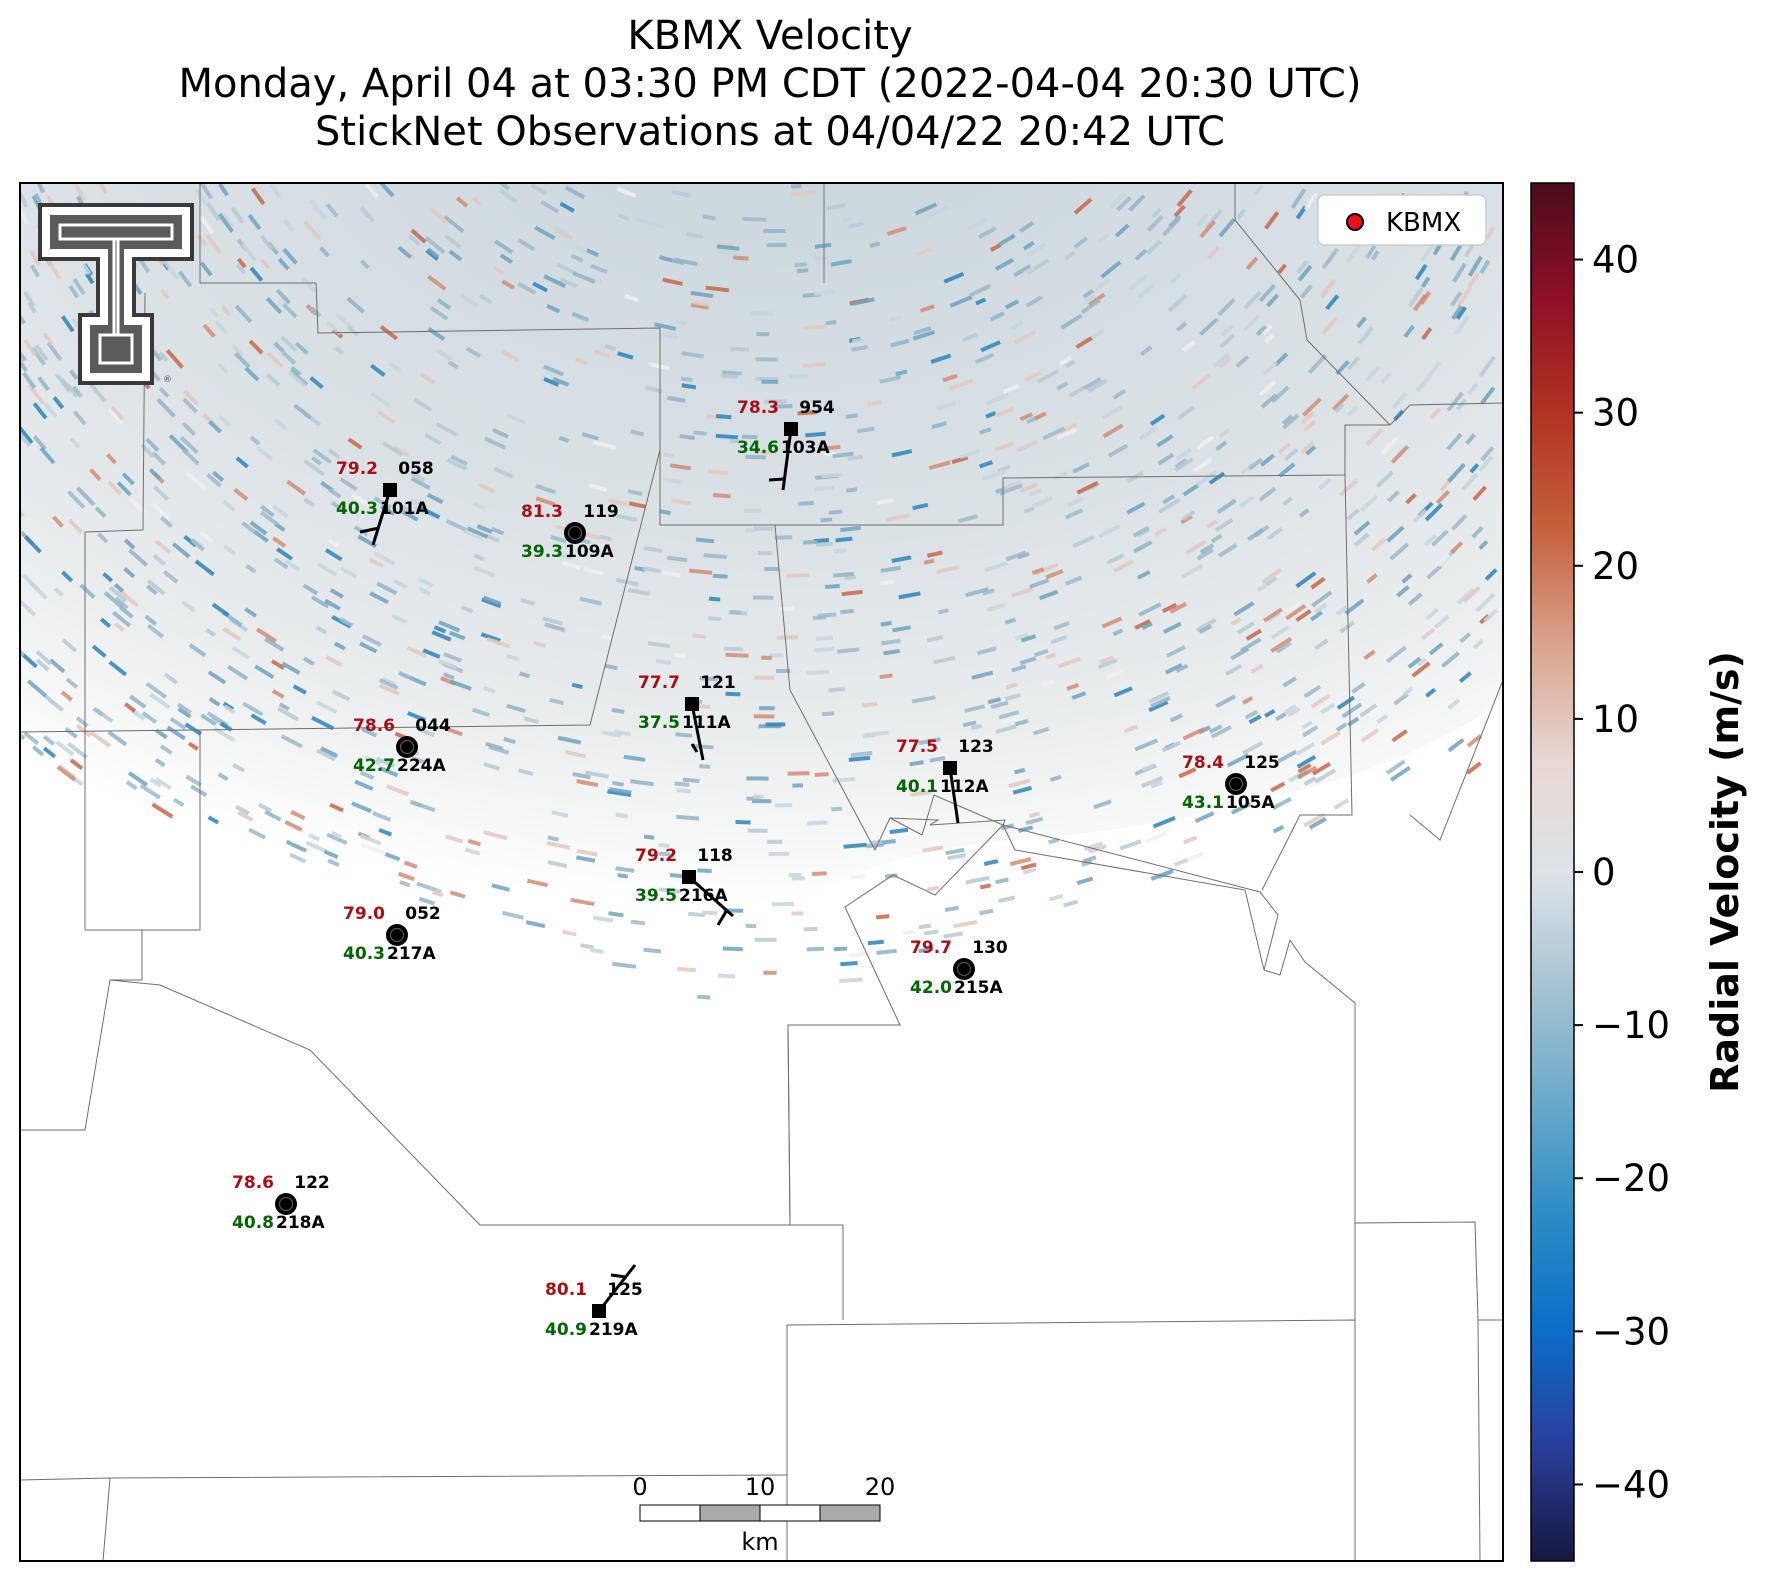 The height and width of the screenshot is (1573, 1773). Describe the element at coordinates (411, 954) in the screenshot. I see `station-id: 217A` at that location.